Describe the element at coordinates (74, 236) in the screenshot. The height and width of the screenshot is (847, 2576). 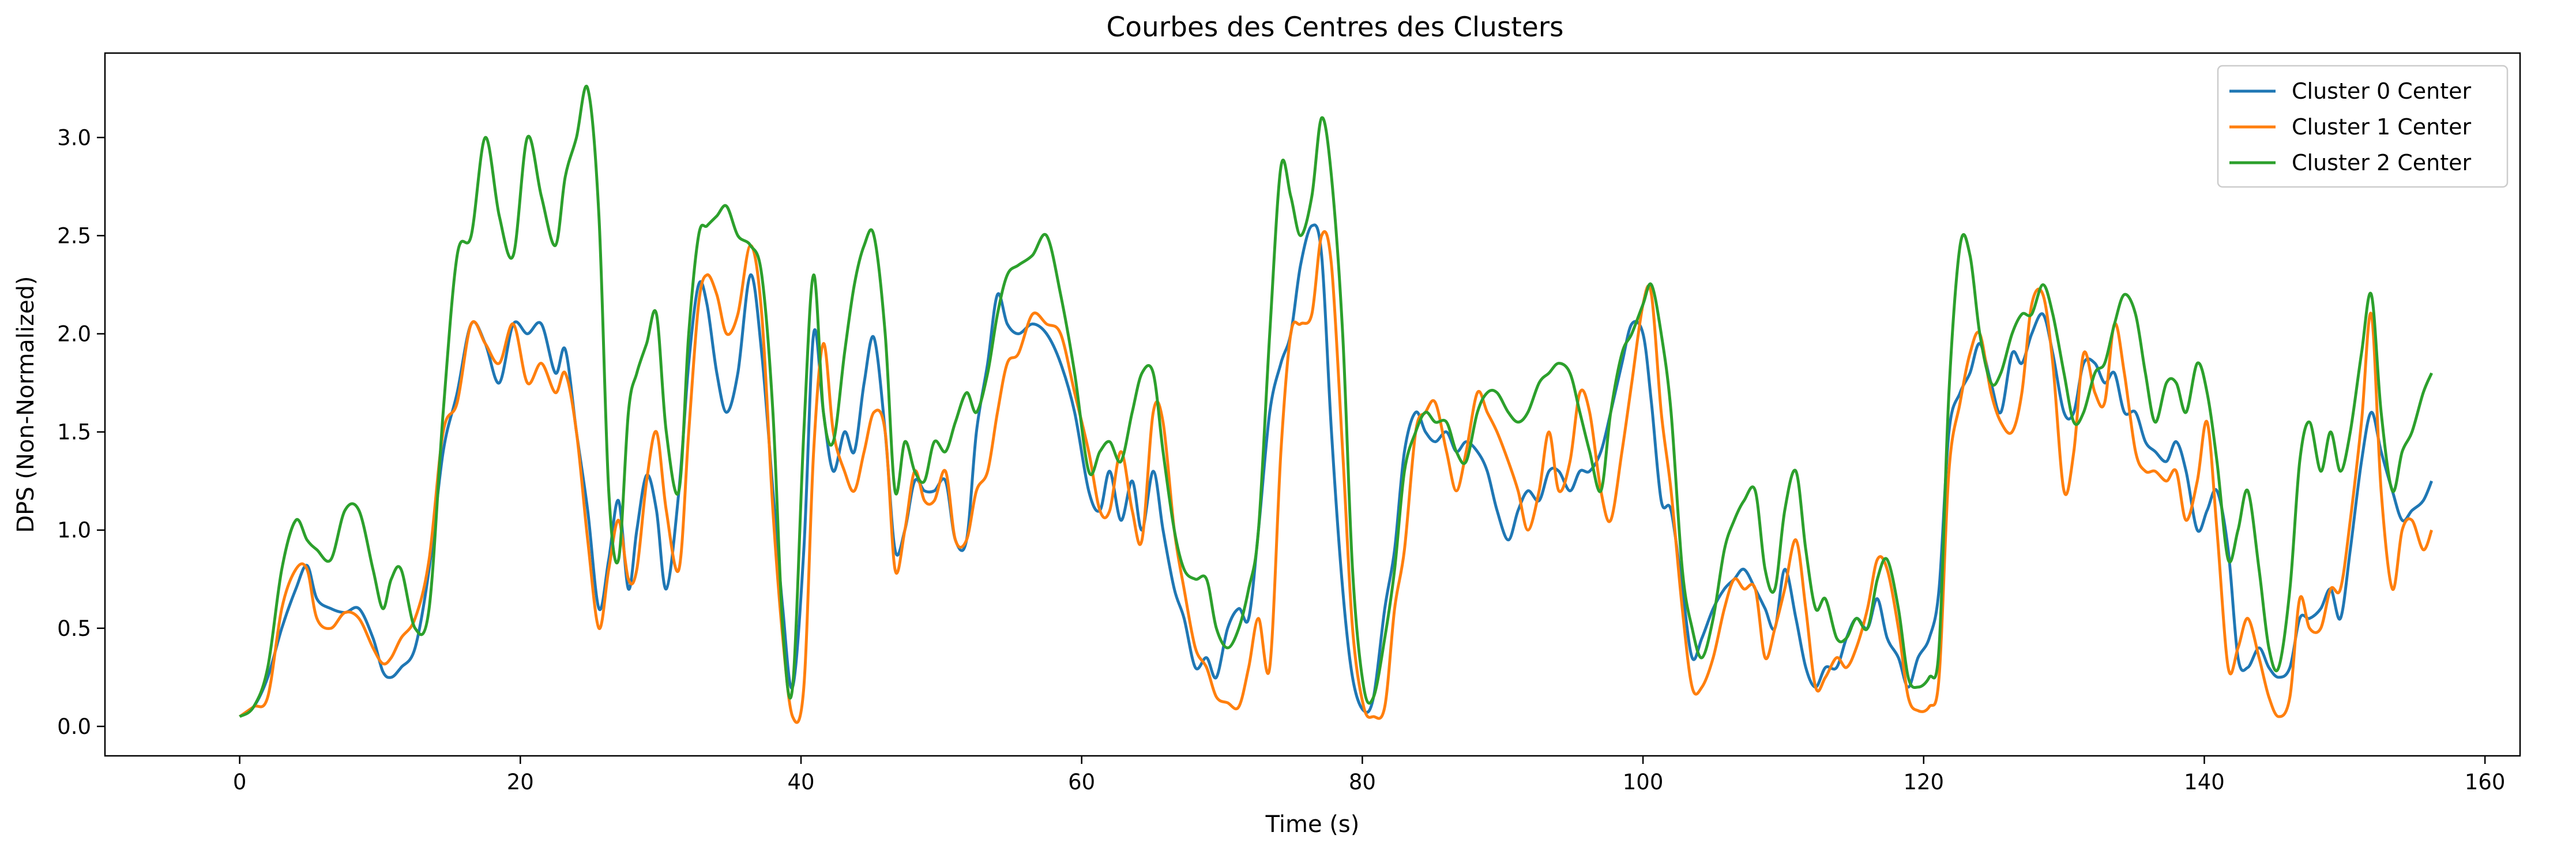
I see `y-tick-label: 2.5` at that location.